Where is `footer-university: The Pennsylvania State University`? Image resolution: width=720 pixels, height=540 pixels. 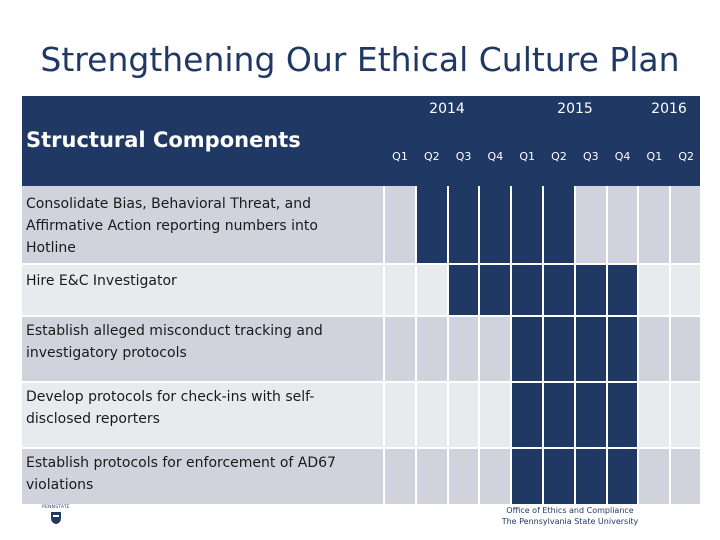 footer-university: The Pennsylvania State University is located at coordinates (570, 521).